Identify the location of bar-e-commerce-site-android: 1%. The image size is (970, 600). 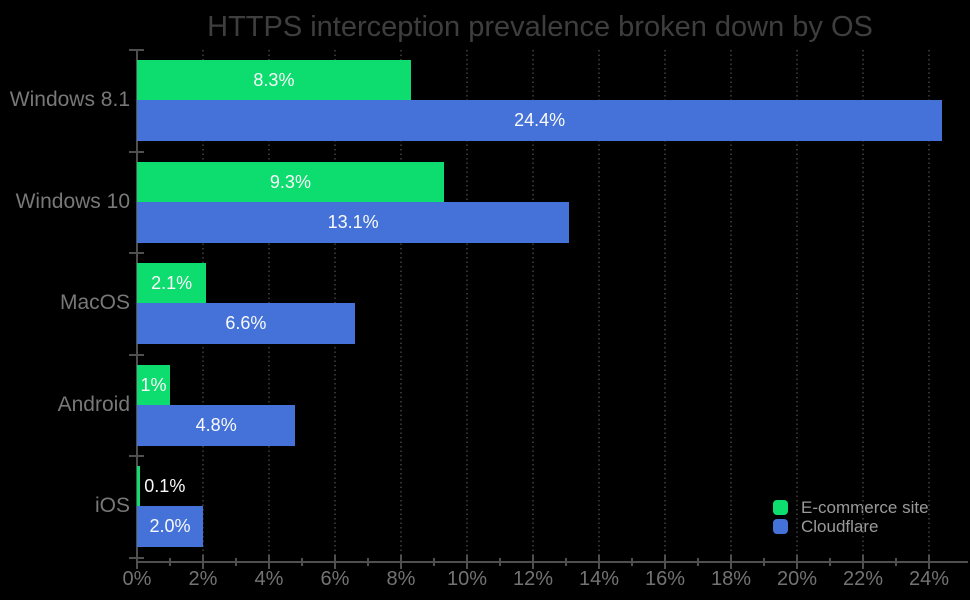
(153, 384).